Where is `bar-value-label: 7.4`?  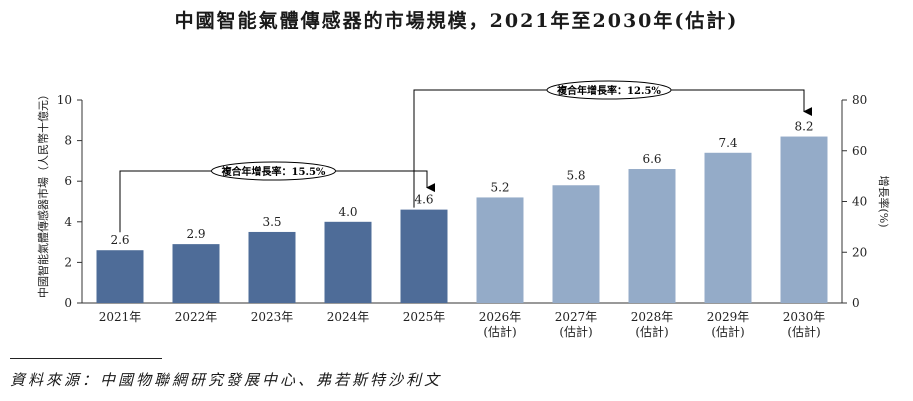
bar-value-label: 7.4 is located at coordinates (727, 143).